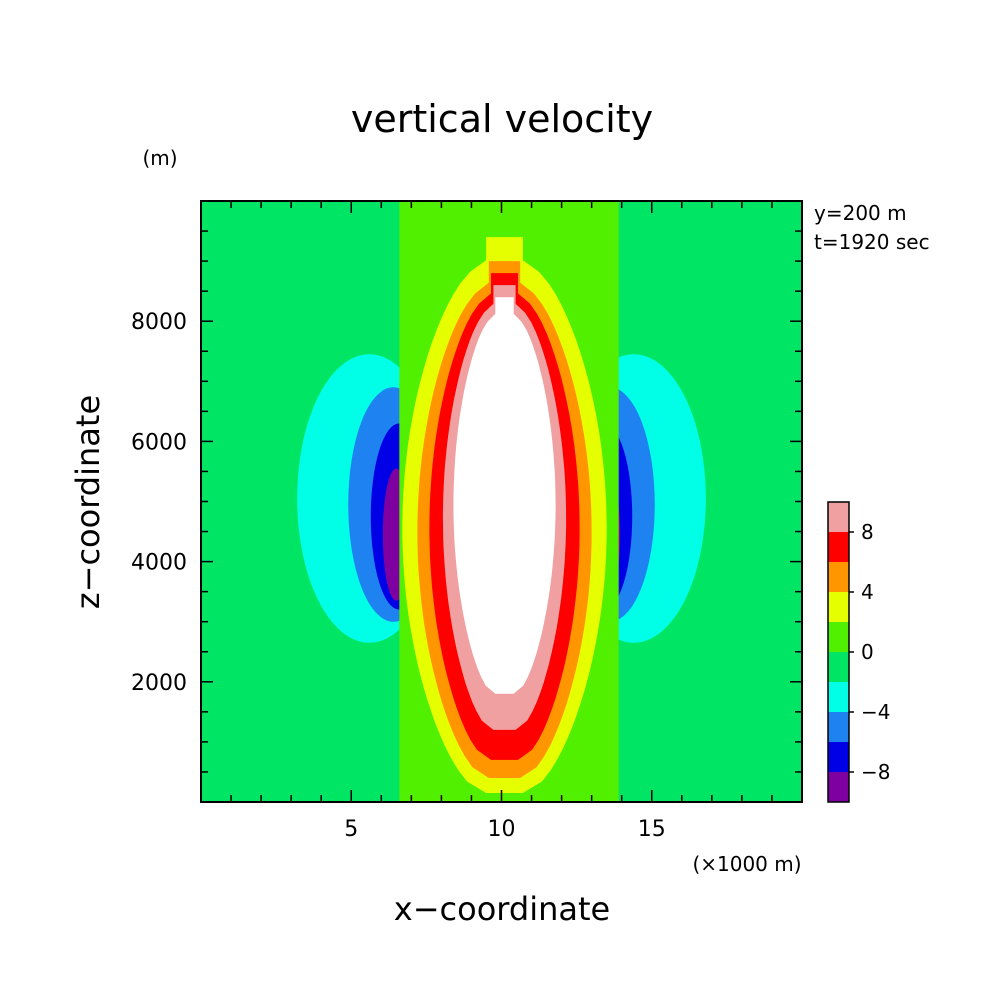  I want to click on y-axis-label: z−coordinate, so click(88, 502).